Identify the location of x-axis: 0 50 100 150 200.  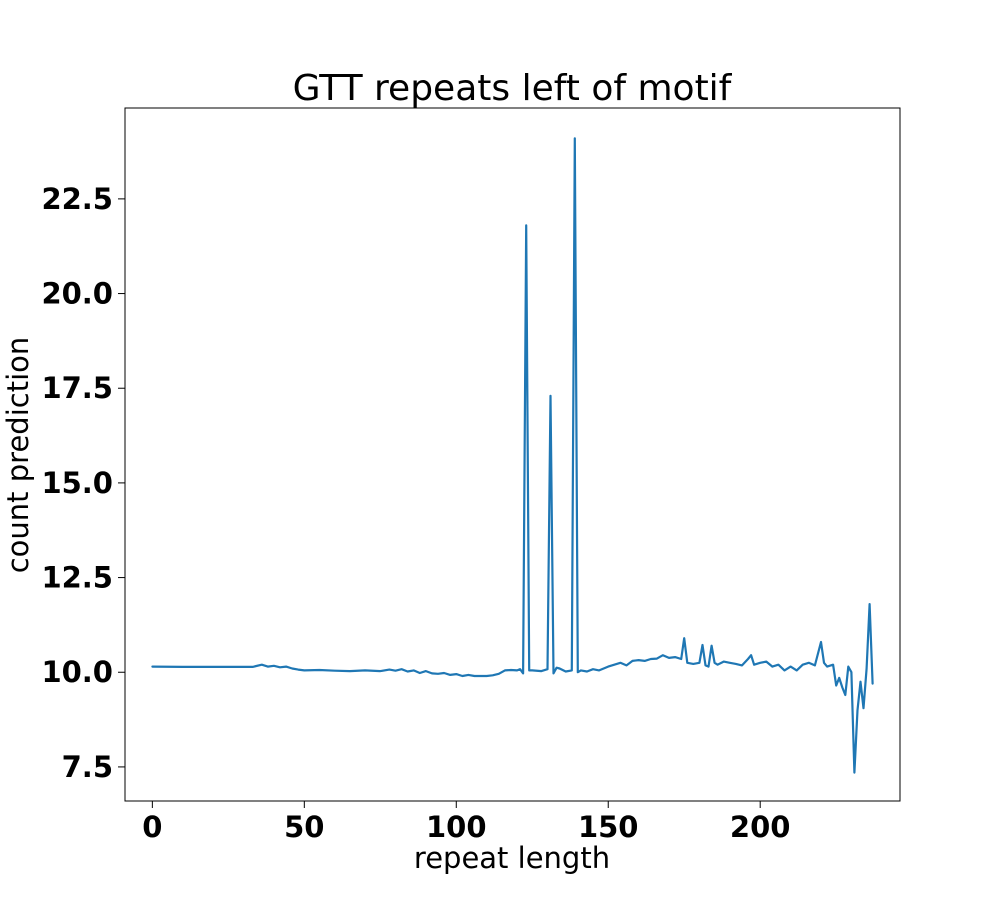
(466, 822).